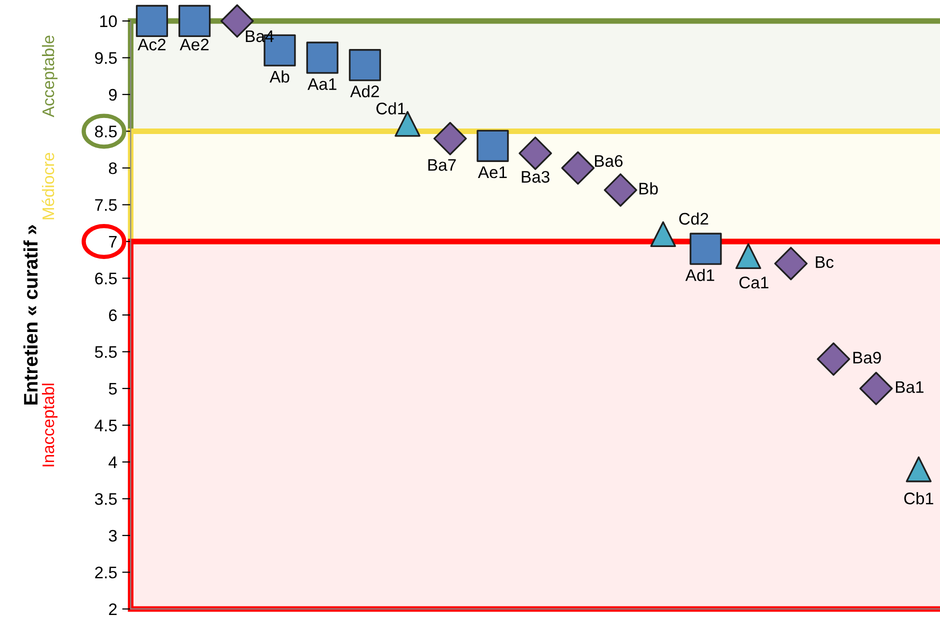 Image resolution: width=940 pixels, height=617 pixels. Describe the element at coordinates (112, 536) in the screenshot. I see `y-tick-label: 3` at that location.